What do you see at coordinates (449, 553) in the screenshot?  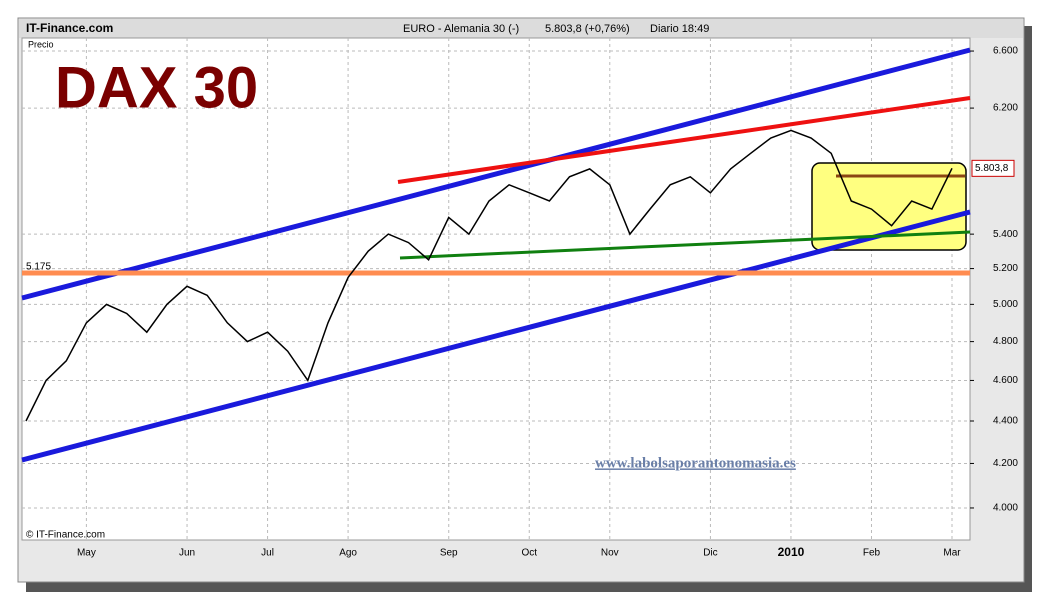 I see `x-tick-label: Sep` at bounding box center [449, 553].